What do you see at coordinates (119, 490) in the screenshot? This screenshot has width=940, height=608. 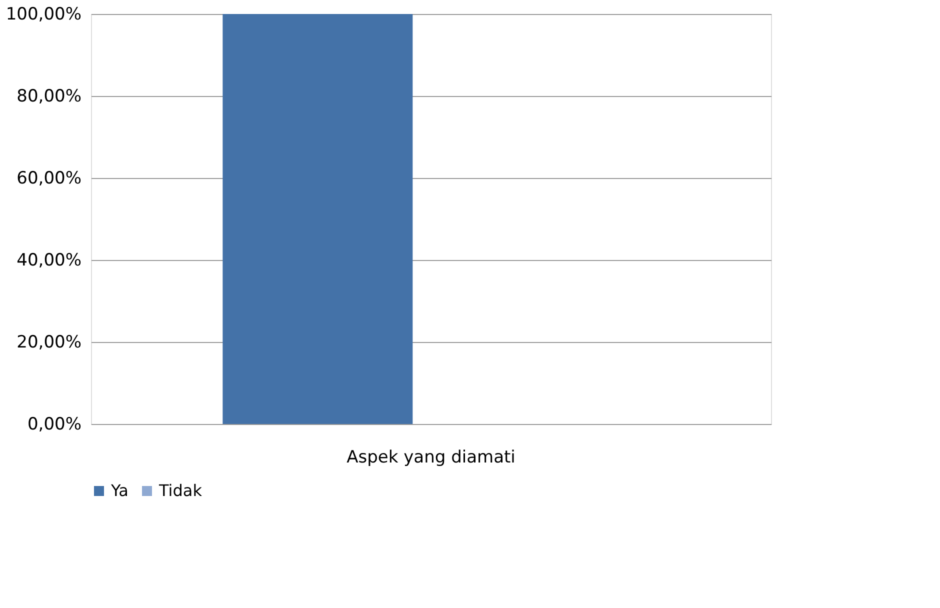 I see `legend-label: Ya` at bounding box center [119, 490].